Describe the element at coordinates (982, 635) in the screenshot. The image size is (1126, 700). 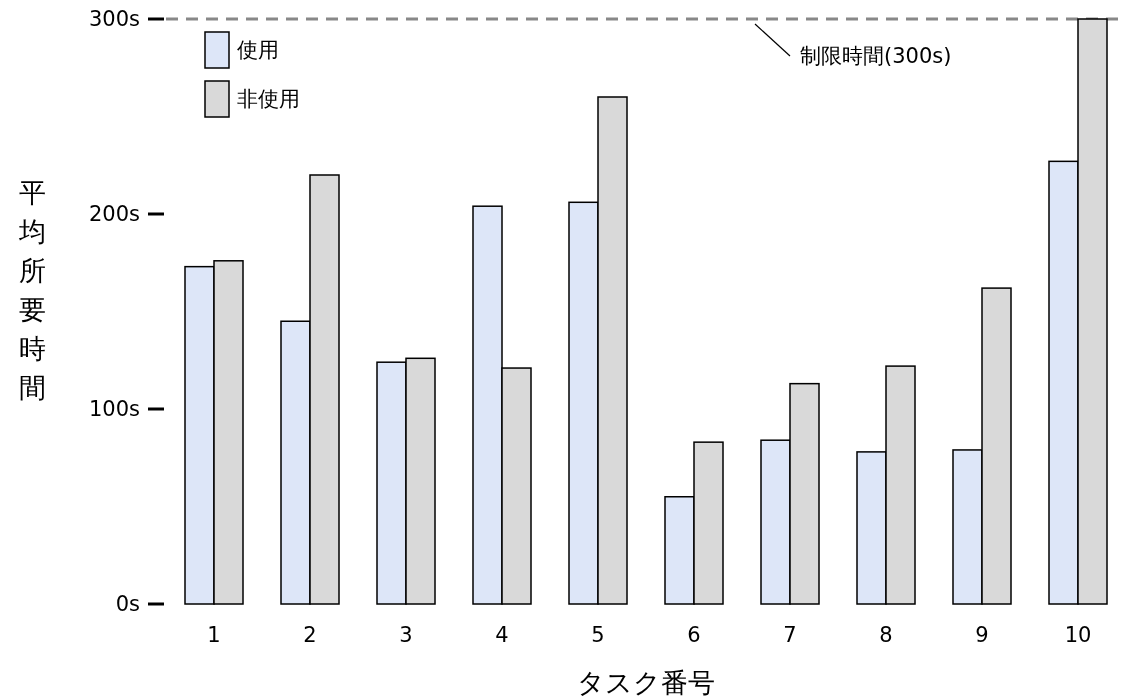
I see `x-tick-label: 9` at that location.